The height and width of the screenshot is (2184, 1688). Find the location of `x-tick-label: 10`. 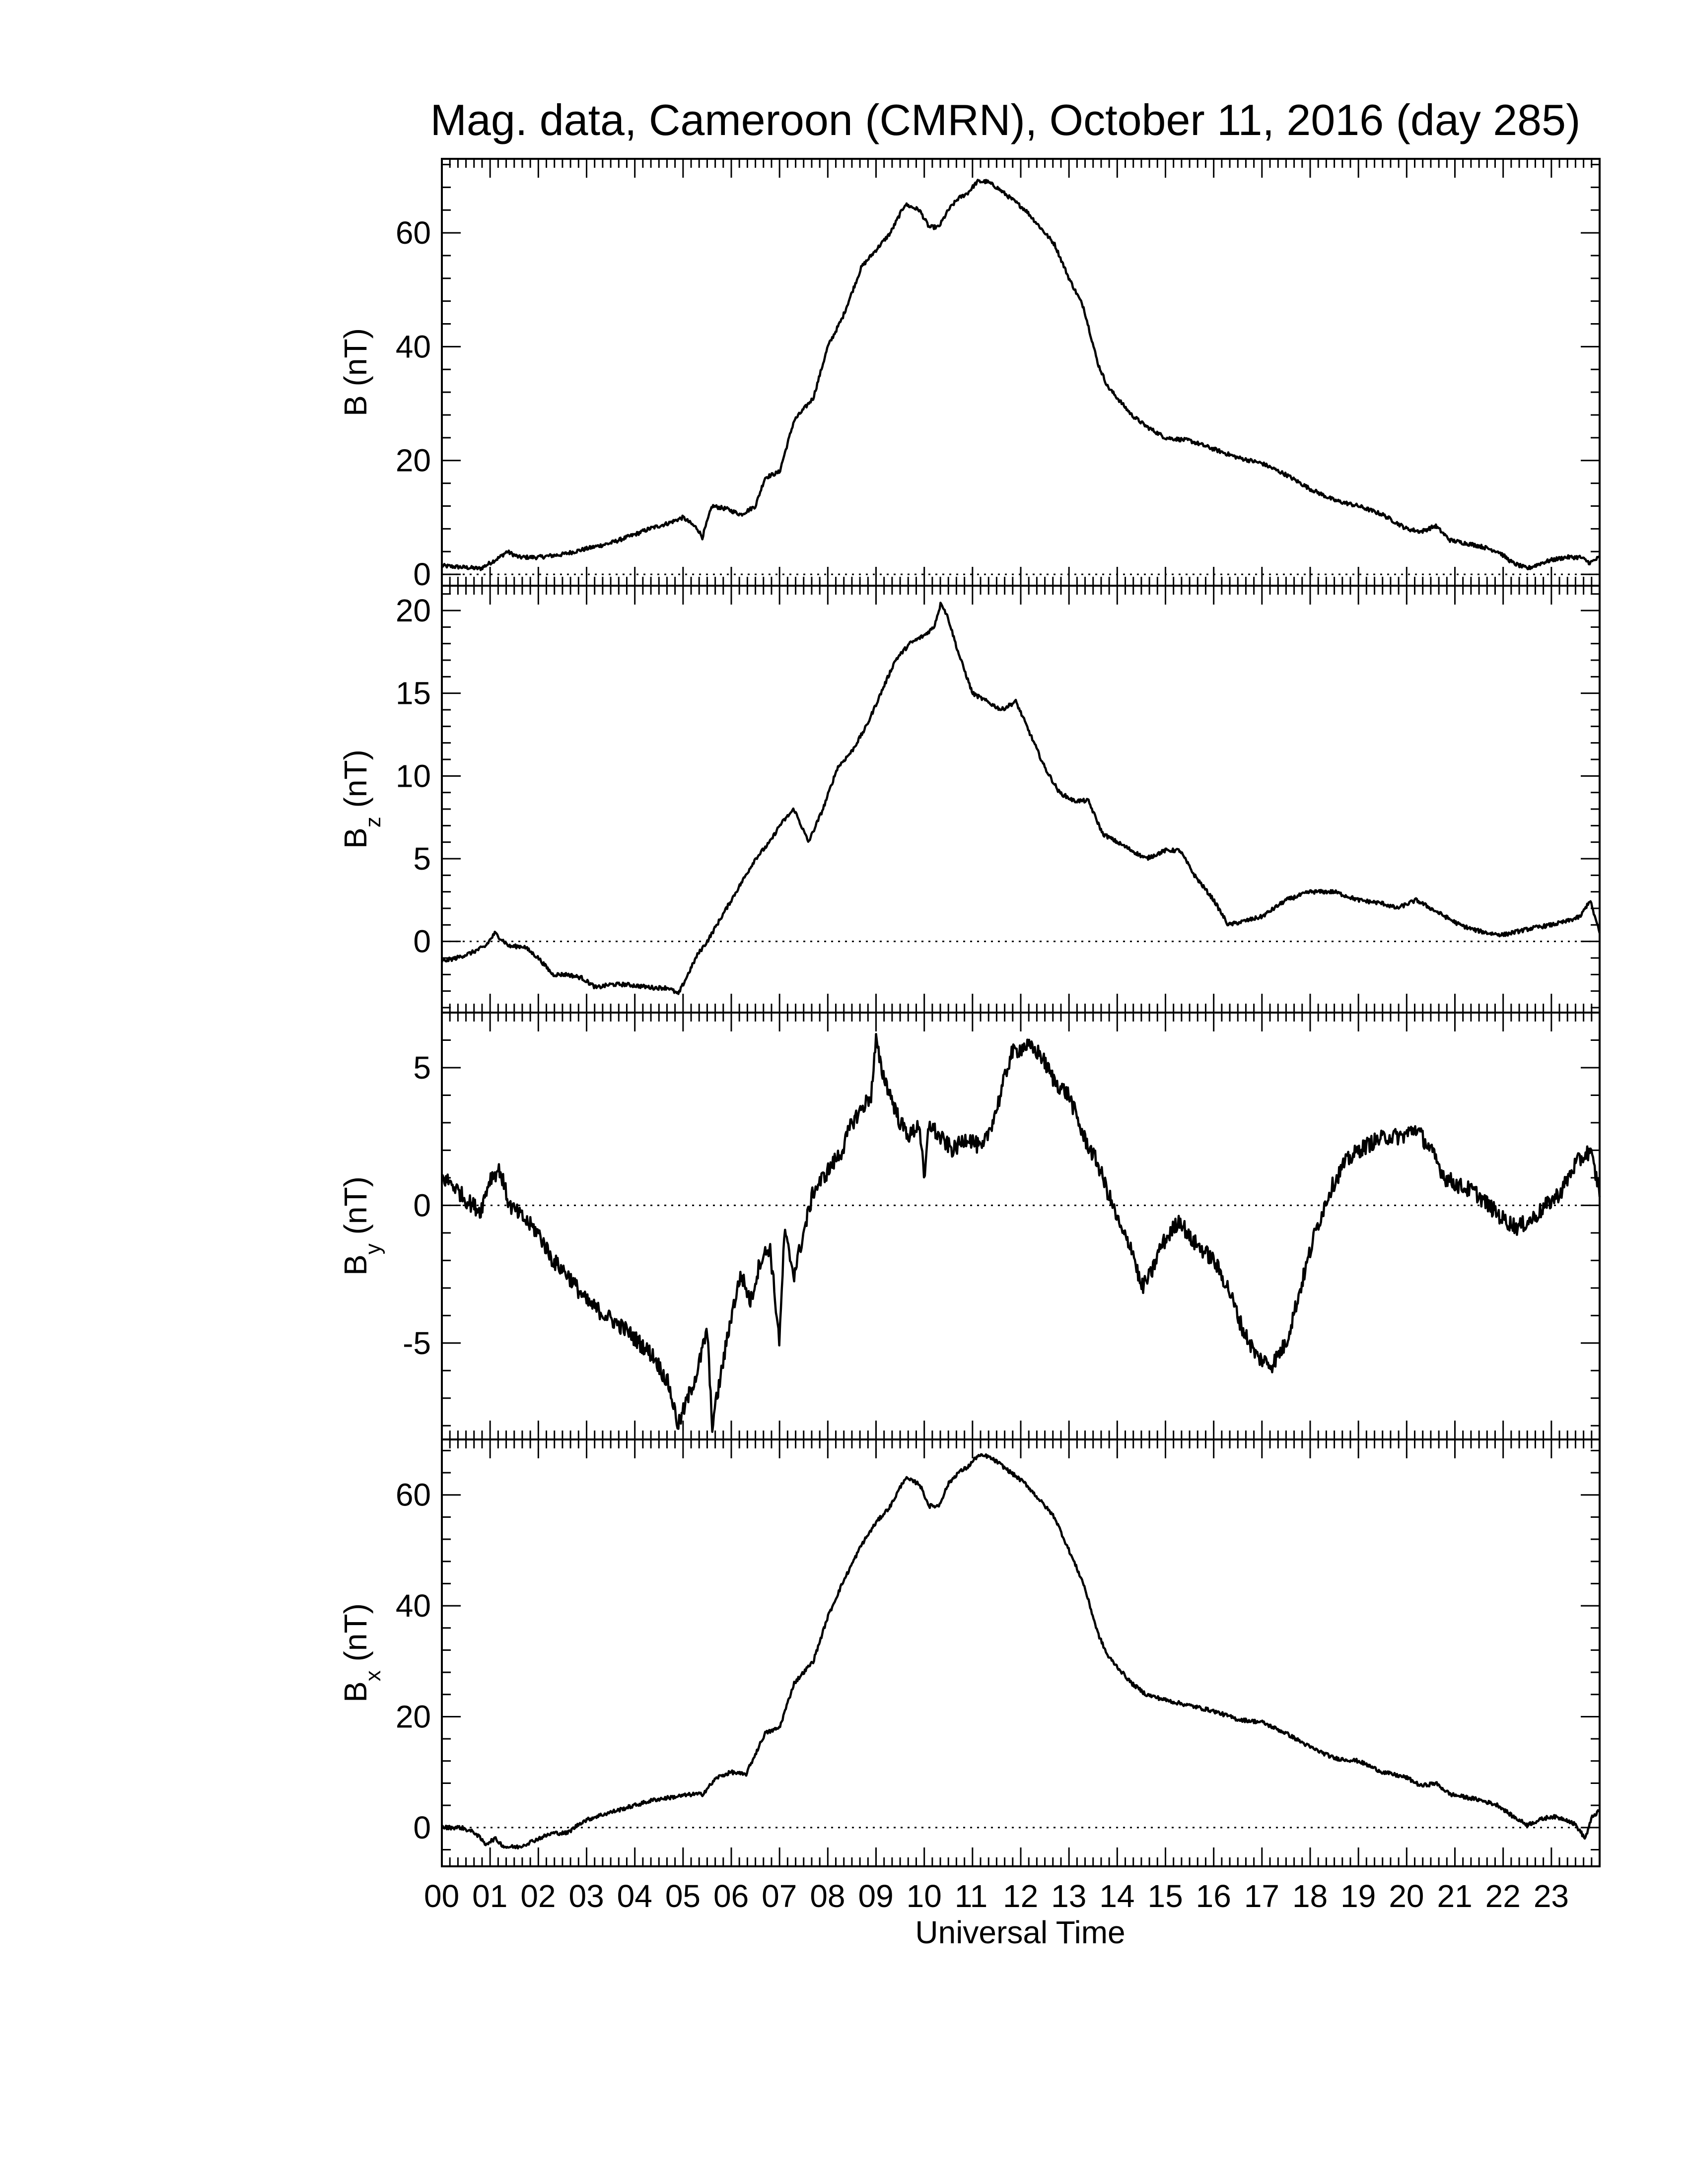

x-tick-label: 10 is located at coordinates (924, 1896).